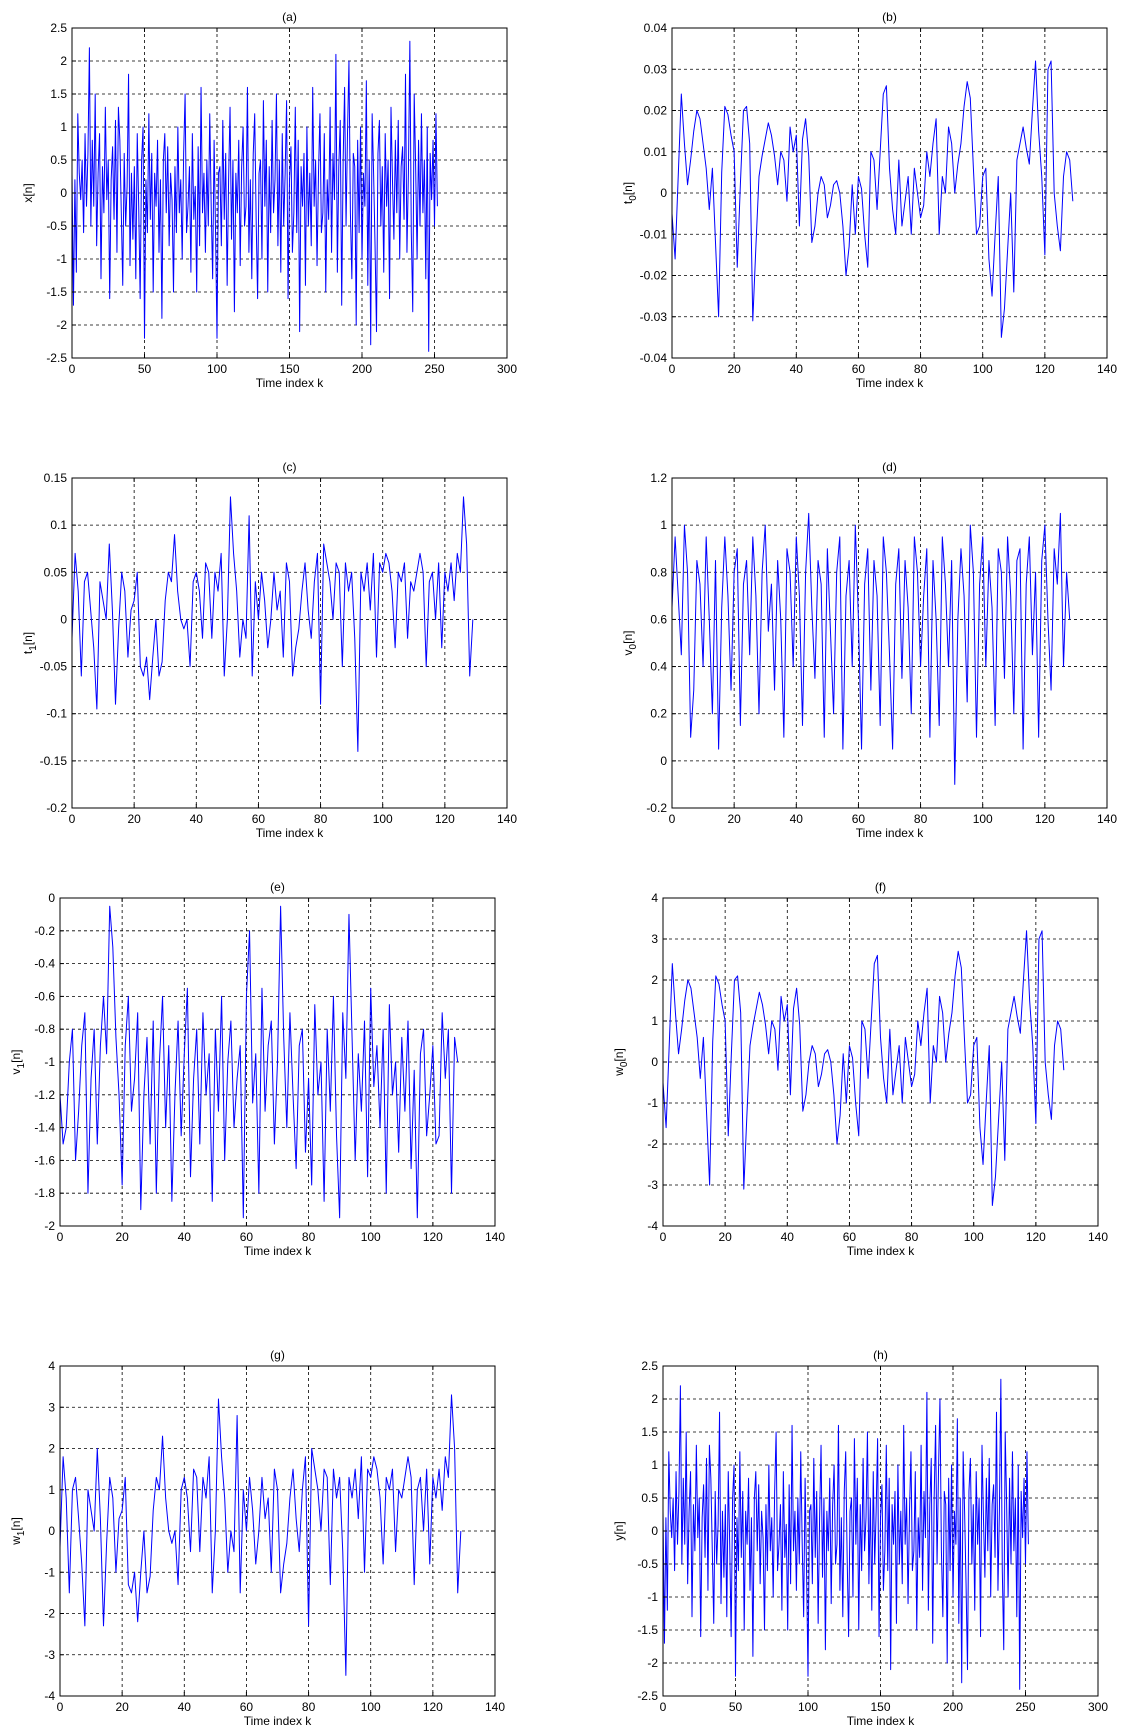  What do you see at coordinates (51, 1407) in the screenshot?
I see `y-tick-label: 3` at bounding box center [51, 1407].